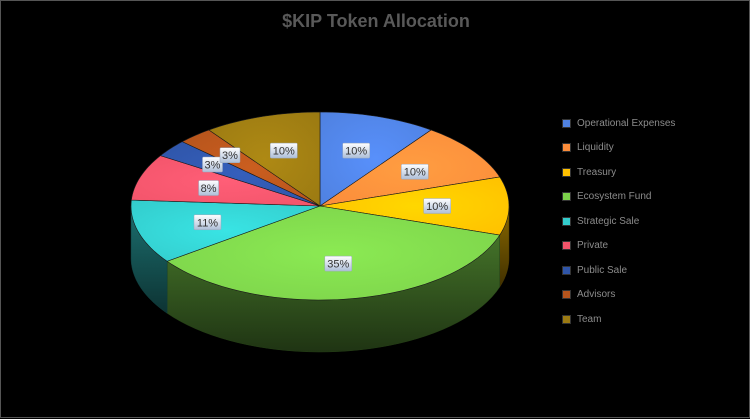 The width and height of the screenshot is (750, 419). What do you see at coordinates (602, 270) in the screenshot?
I see `legend-label: Public Sale` at bounding box center [602, 270].